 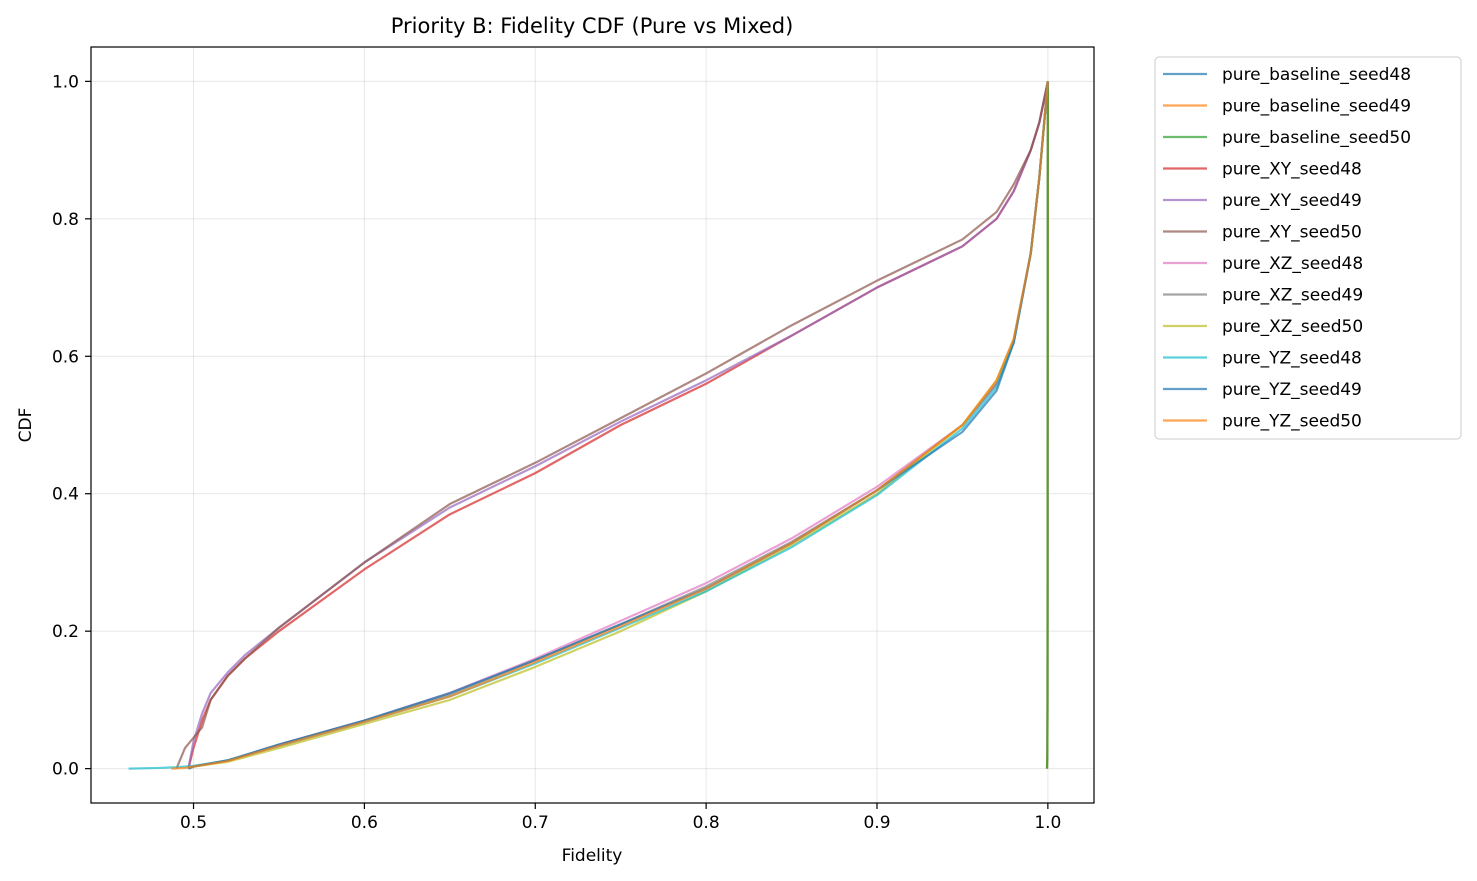 What do you see at coordinates (1316, 138) in the screenshot?
I see `legend-label: pure_baseline_seed50` at bounding box center [1316, 138].